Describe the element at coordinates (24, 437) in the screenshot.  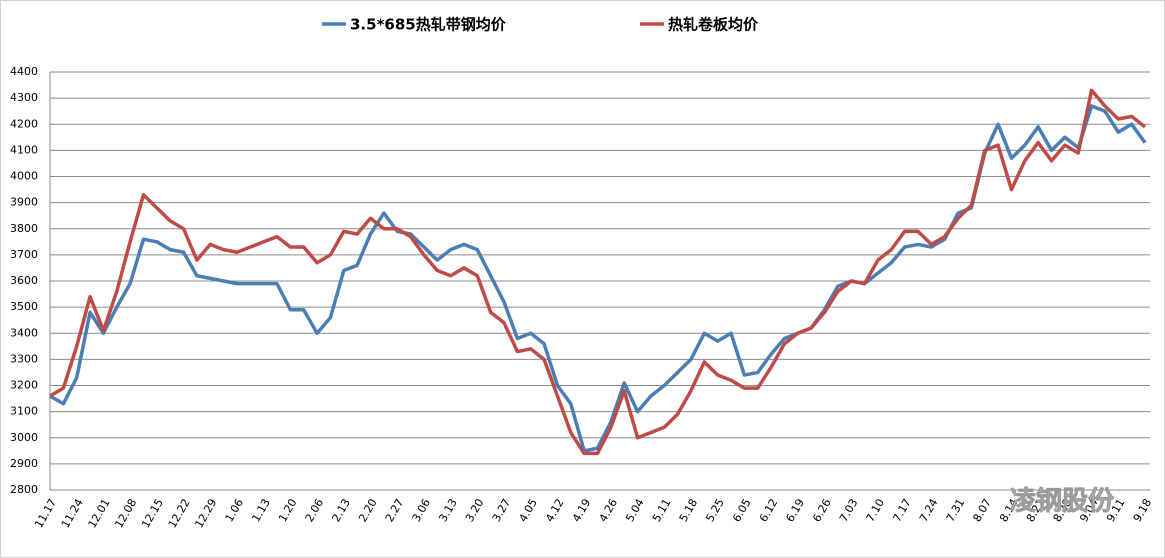
I see `y-tick-label: 3000` at that location.